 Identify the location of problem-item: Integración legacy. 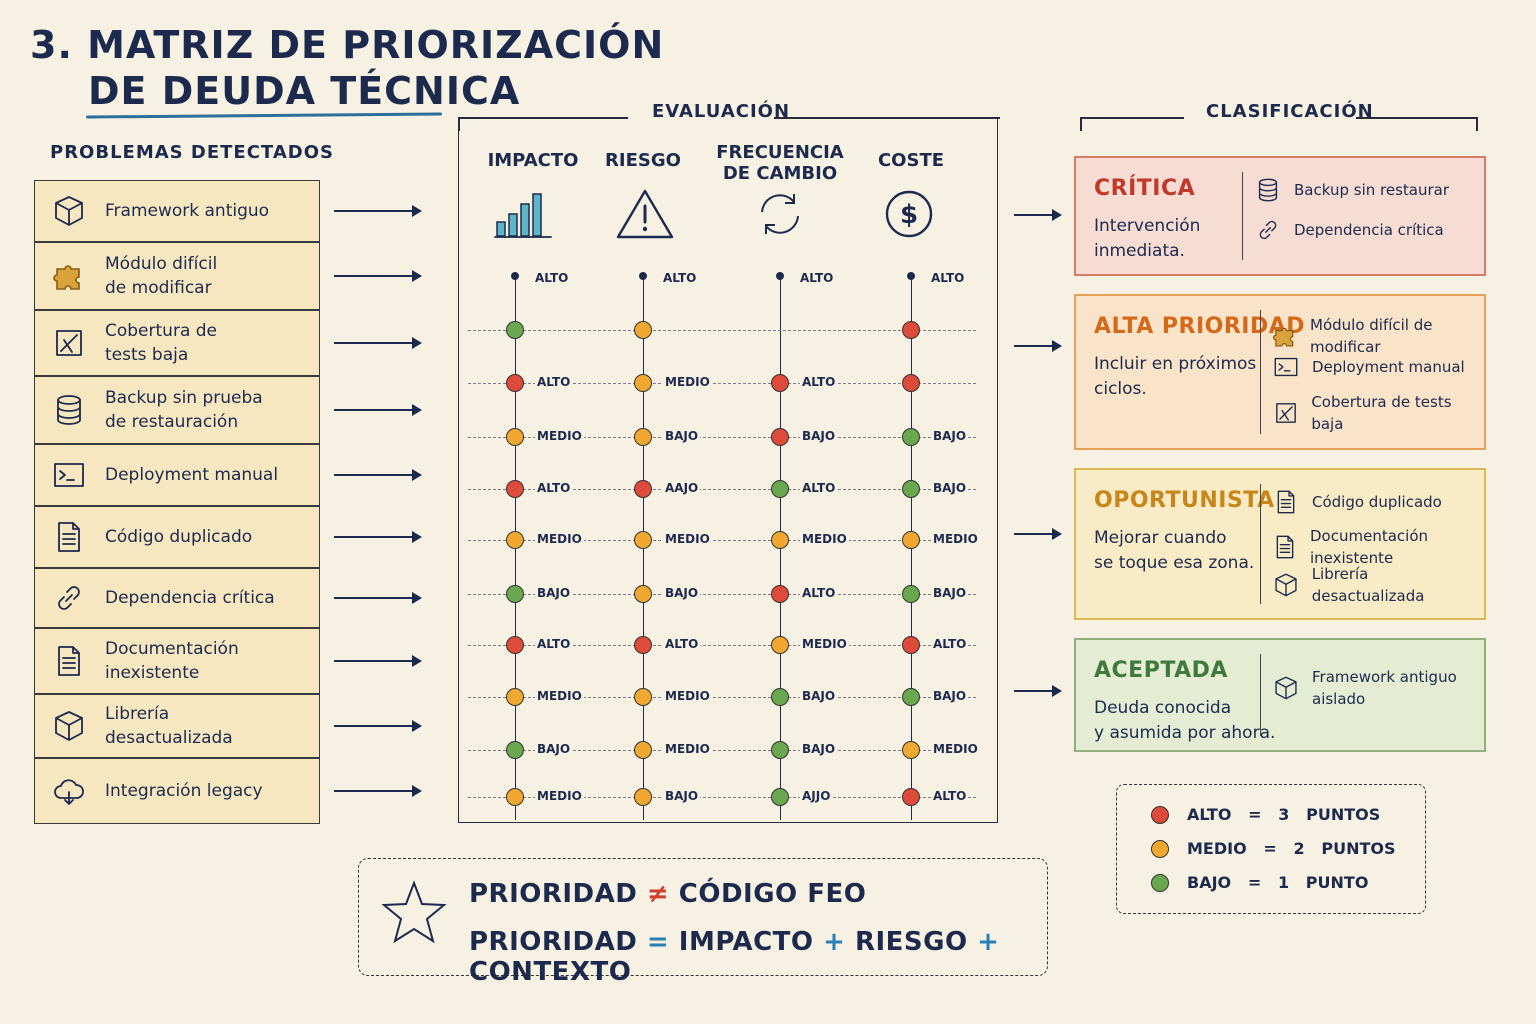
(177, 791).